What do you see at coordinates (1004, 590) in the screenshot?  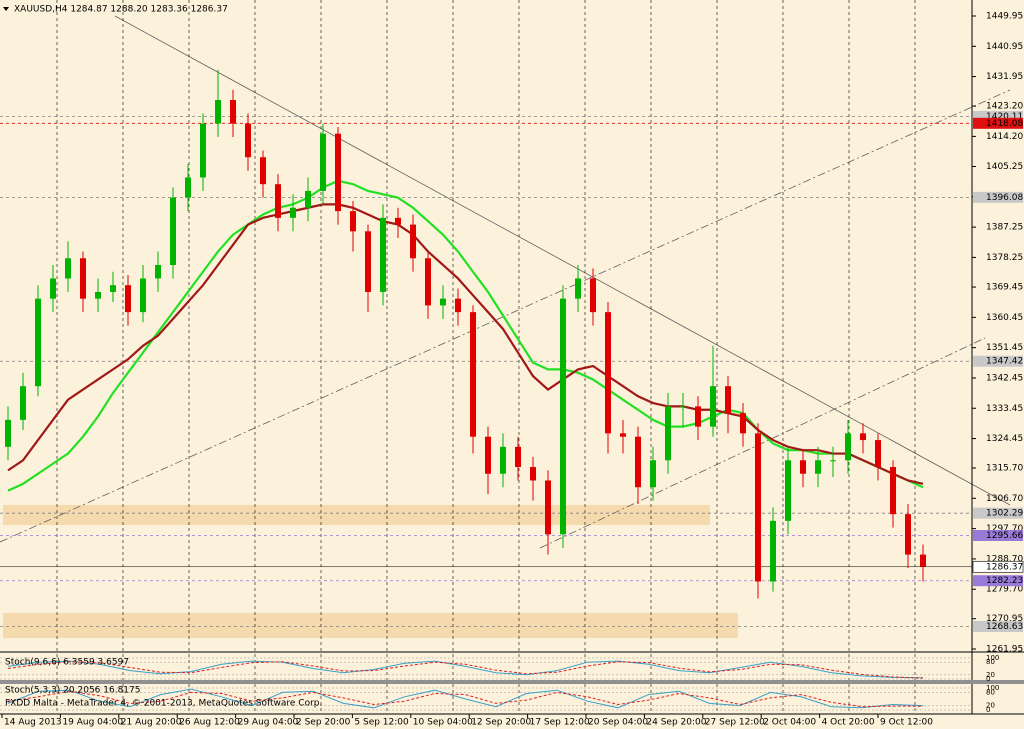 I see `y-tick-label: 1279.70` at bounding box center [1004, 590].